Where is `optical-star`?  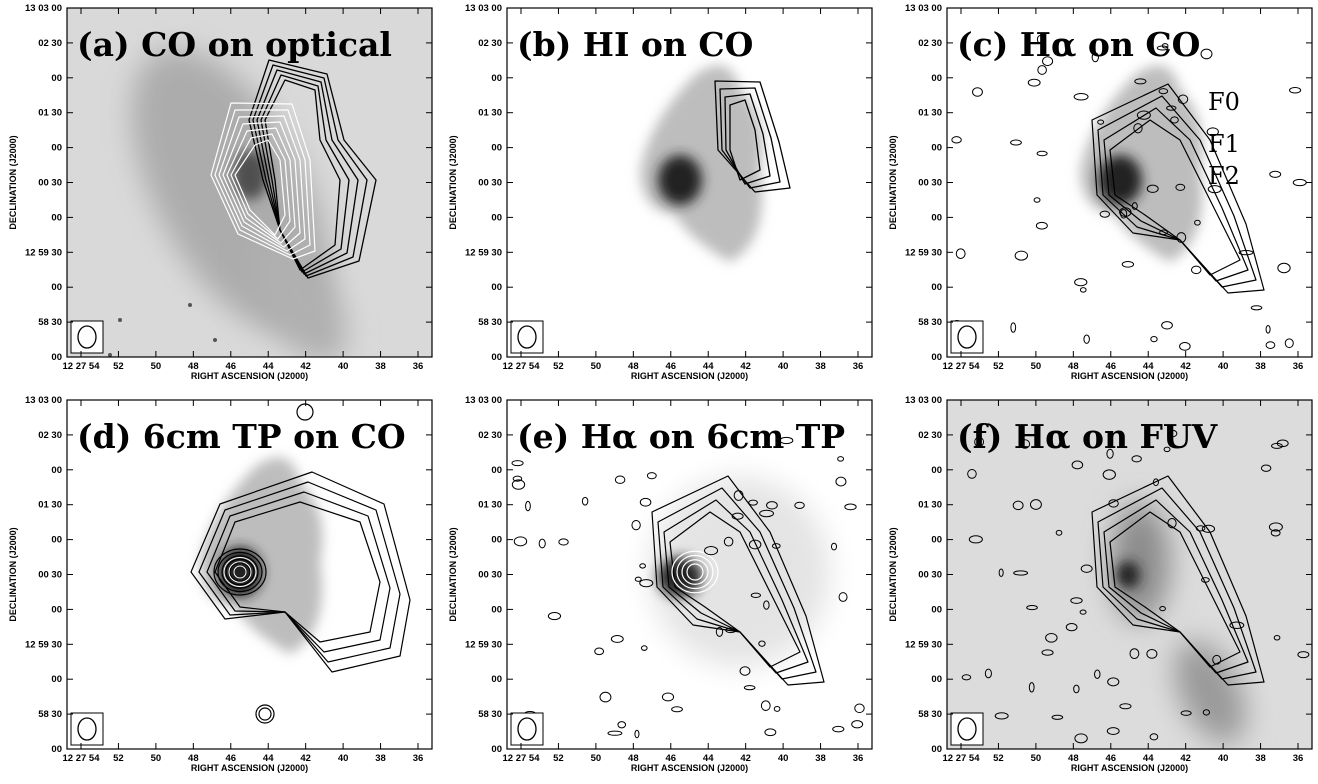
optical-star is located at coordinates (305, 45).